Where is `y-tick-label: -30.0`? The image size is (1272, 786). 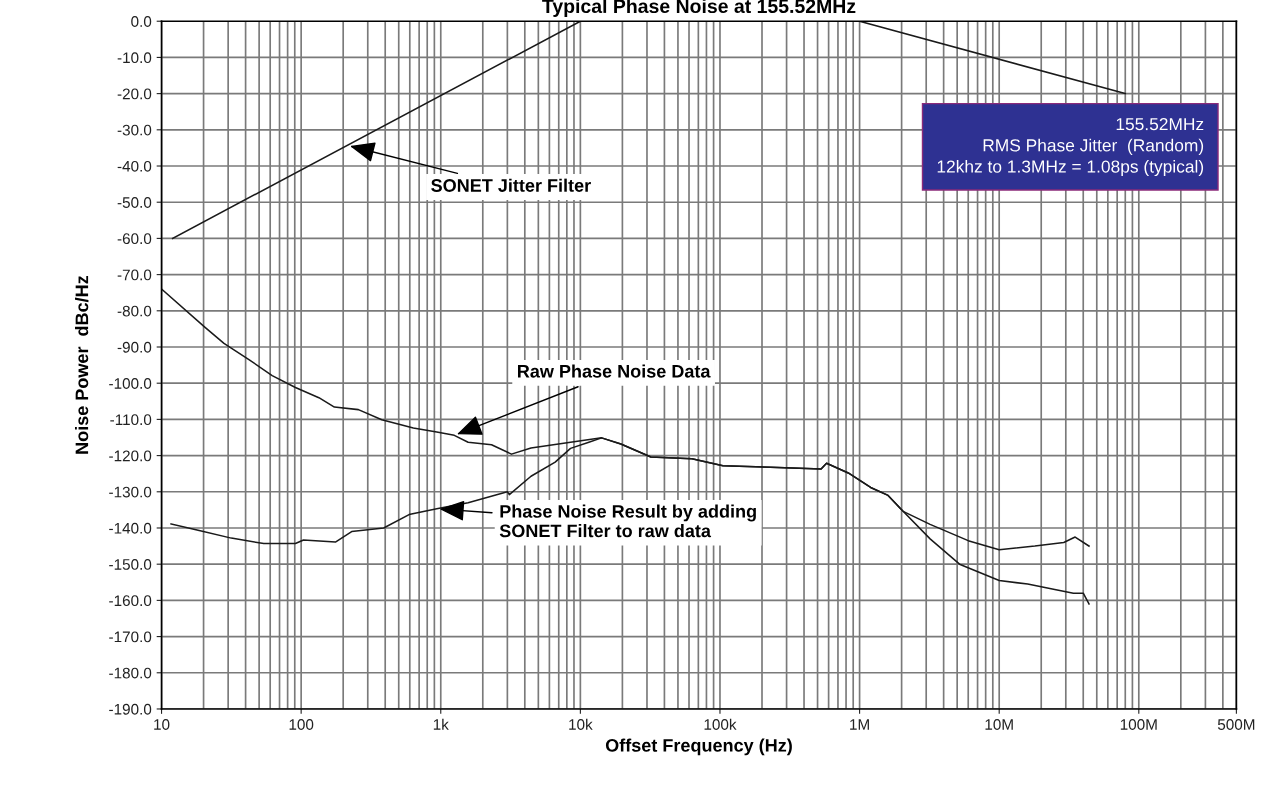
y-tick-label: -30.0 is located at coordinates (134, 130).